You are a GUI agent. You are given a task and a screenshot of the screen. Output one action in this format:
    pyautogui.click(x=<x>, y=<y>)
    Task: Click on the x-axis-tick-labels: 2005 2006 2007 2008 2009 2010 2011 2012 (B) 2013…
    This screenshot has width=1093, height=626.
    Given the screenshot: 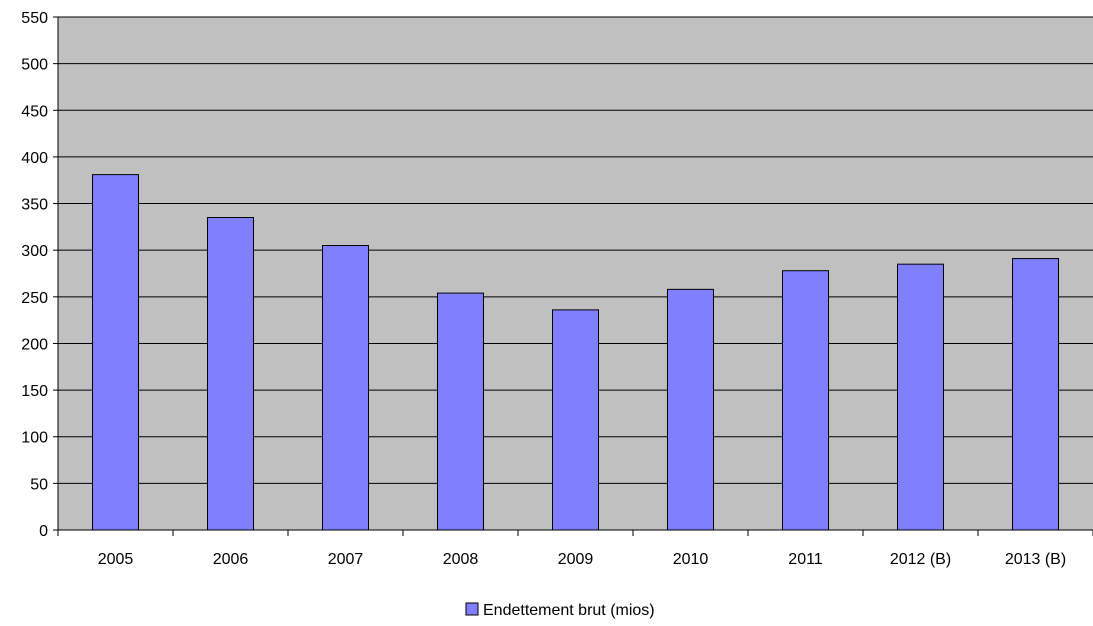 What is the action you would take?
    pyautogui.click(x=582, y=559)
    